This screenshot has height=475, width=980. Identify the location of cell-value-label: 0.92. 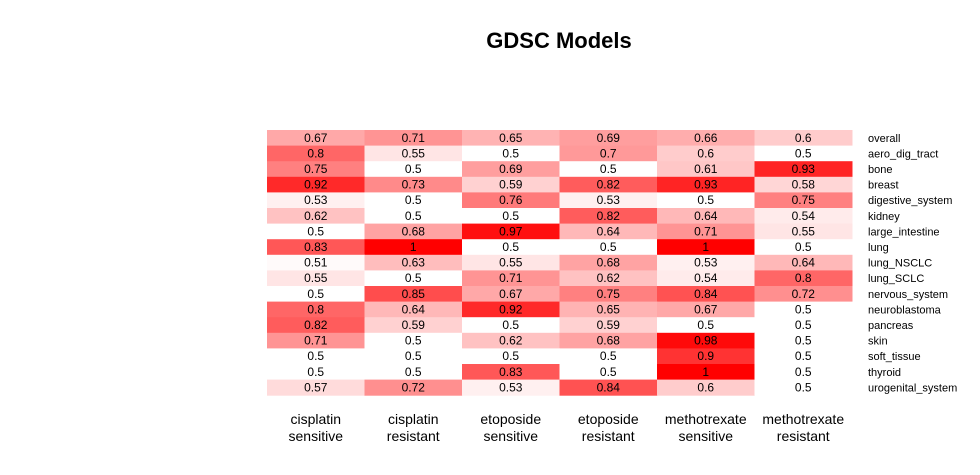
(511, 309).